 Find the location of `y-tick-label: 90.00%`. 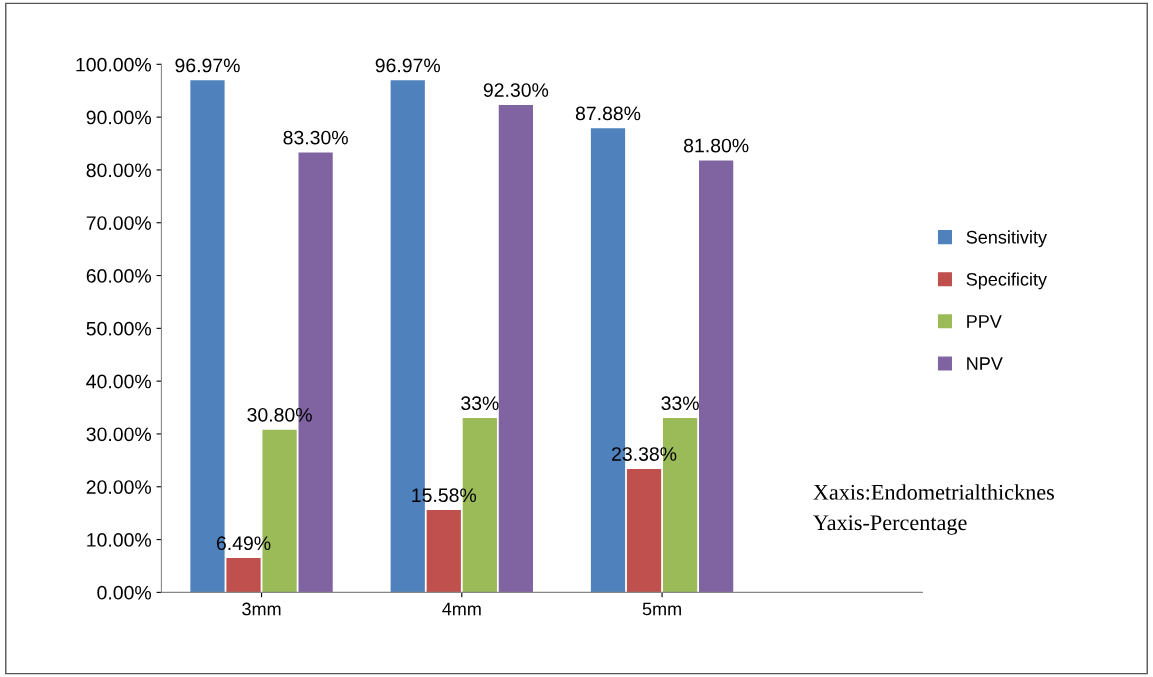

y-tick-label: 90.00% is located at coordinates (119, 117).